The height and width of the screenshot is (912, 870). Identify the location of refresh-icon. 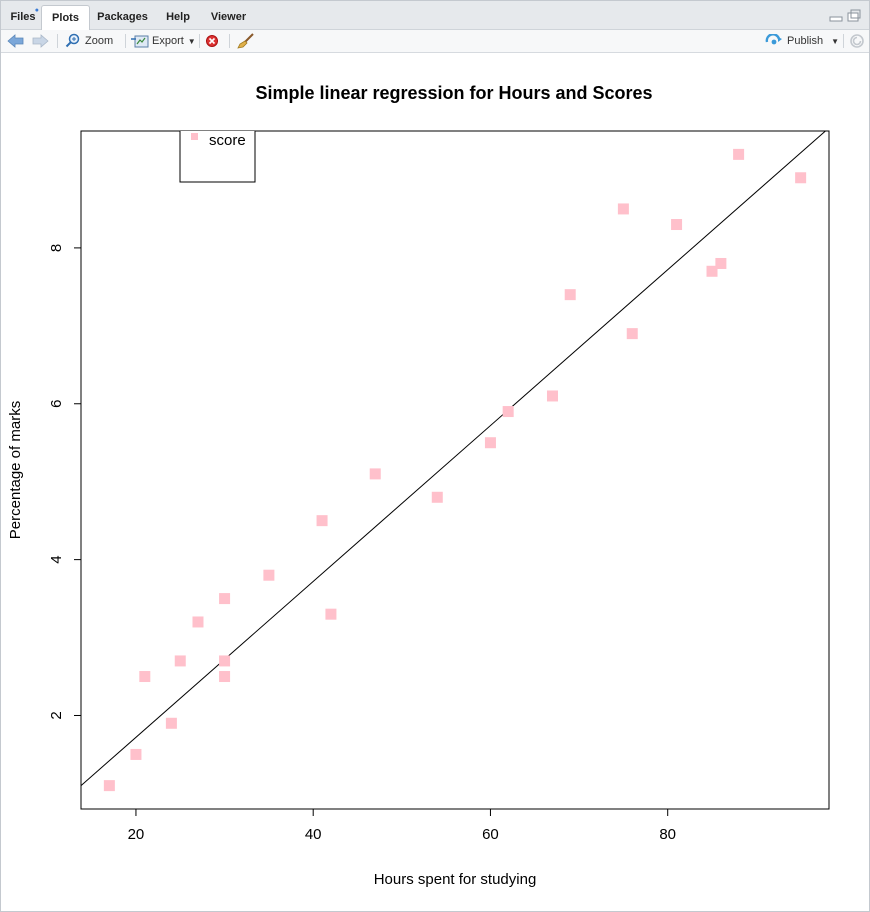
(857, 41).